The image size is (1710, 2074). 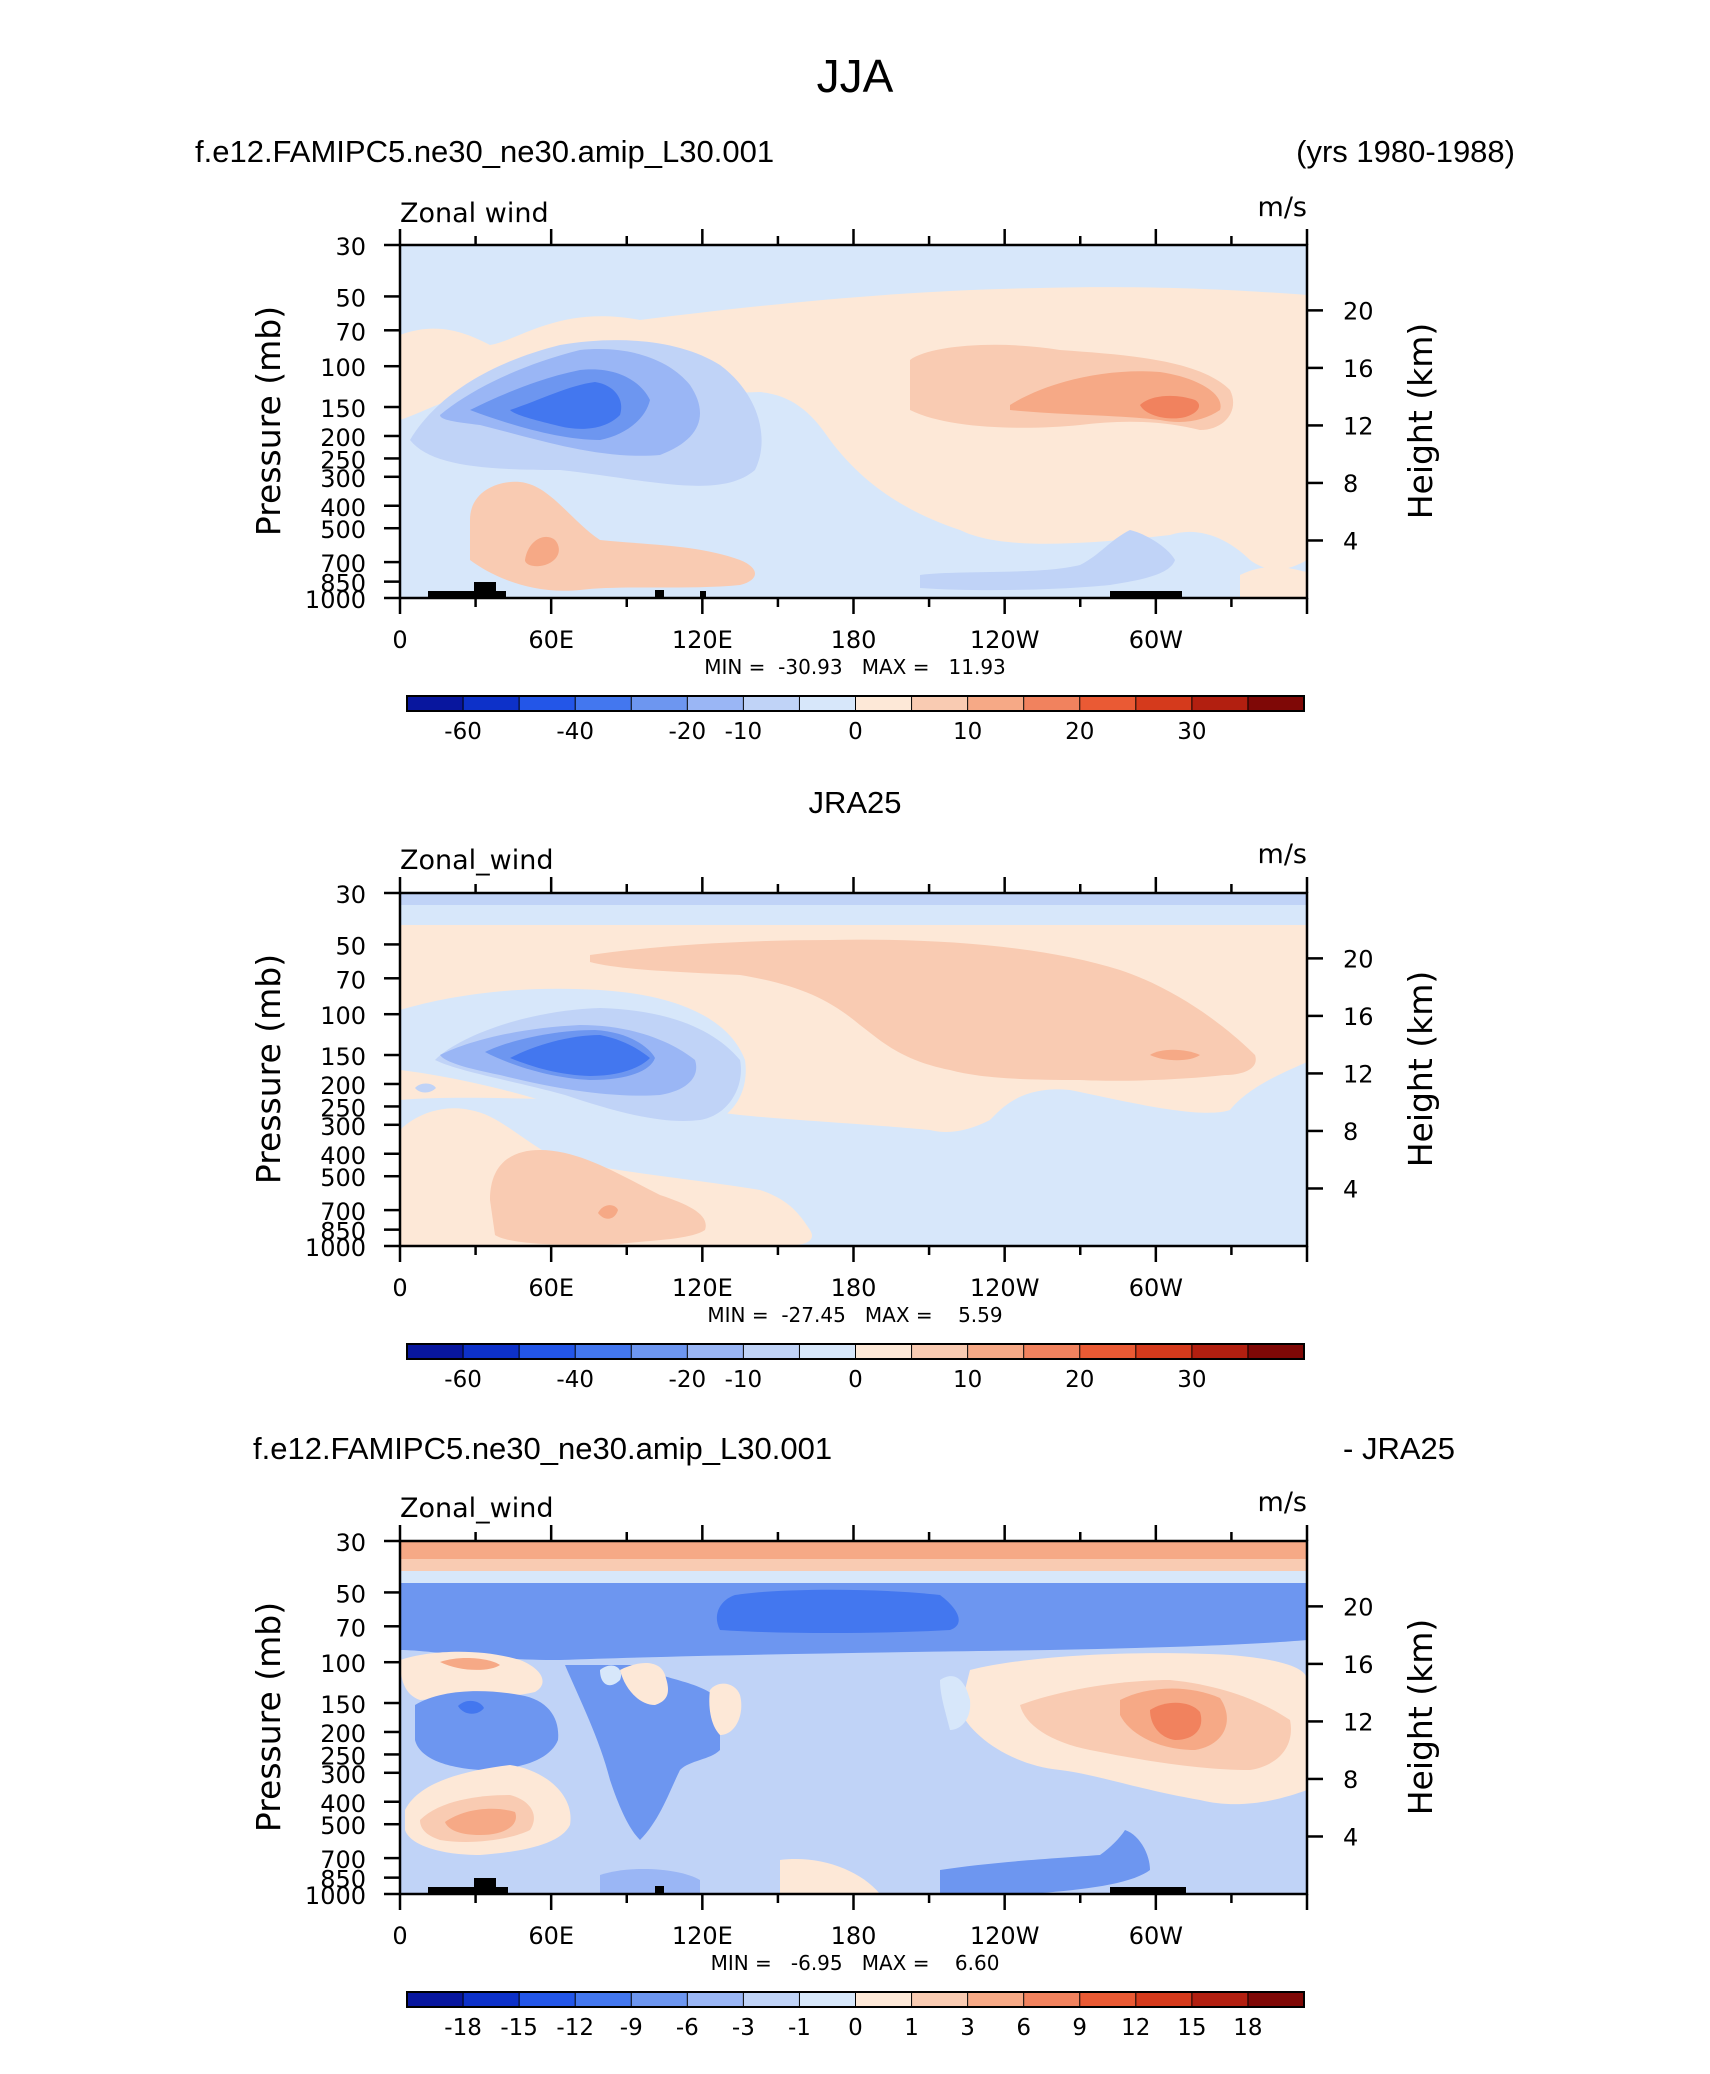 What do you see at coordinates (471, 1707) in the screenshot?
I see `panel-3-west-jet-core` at bounding box center [471, 1707].